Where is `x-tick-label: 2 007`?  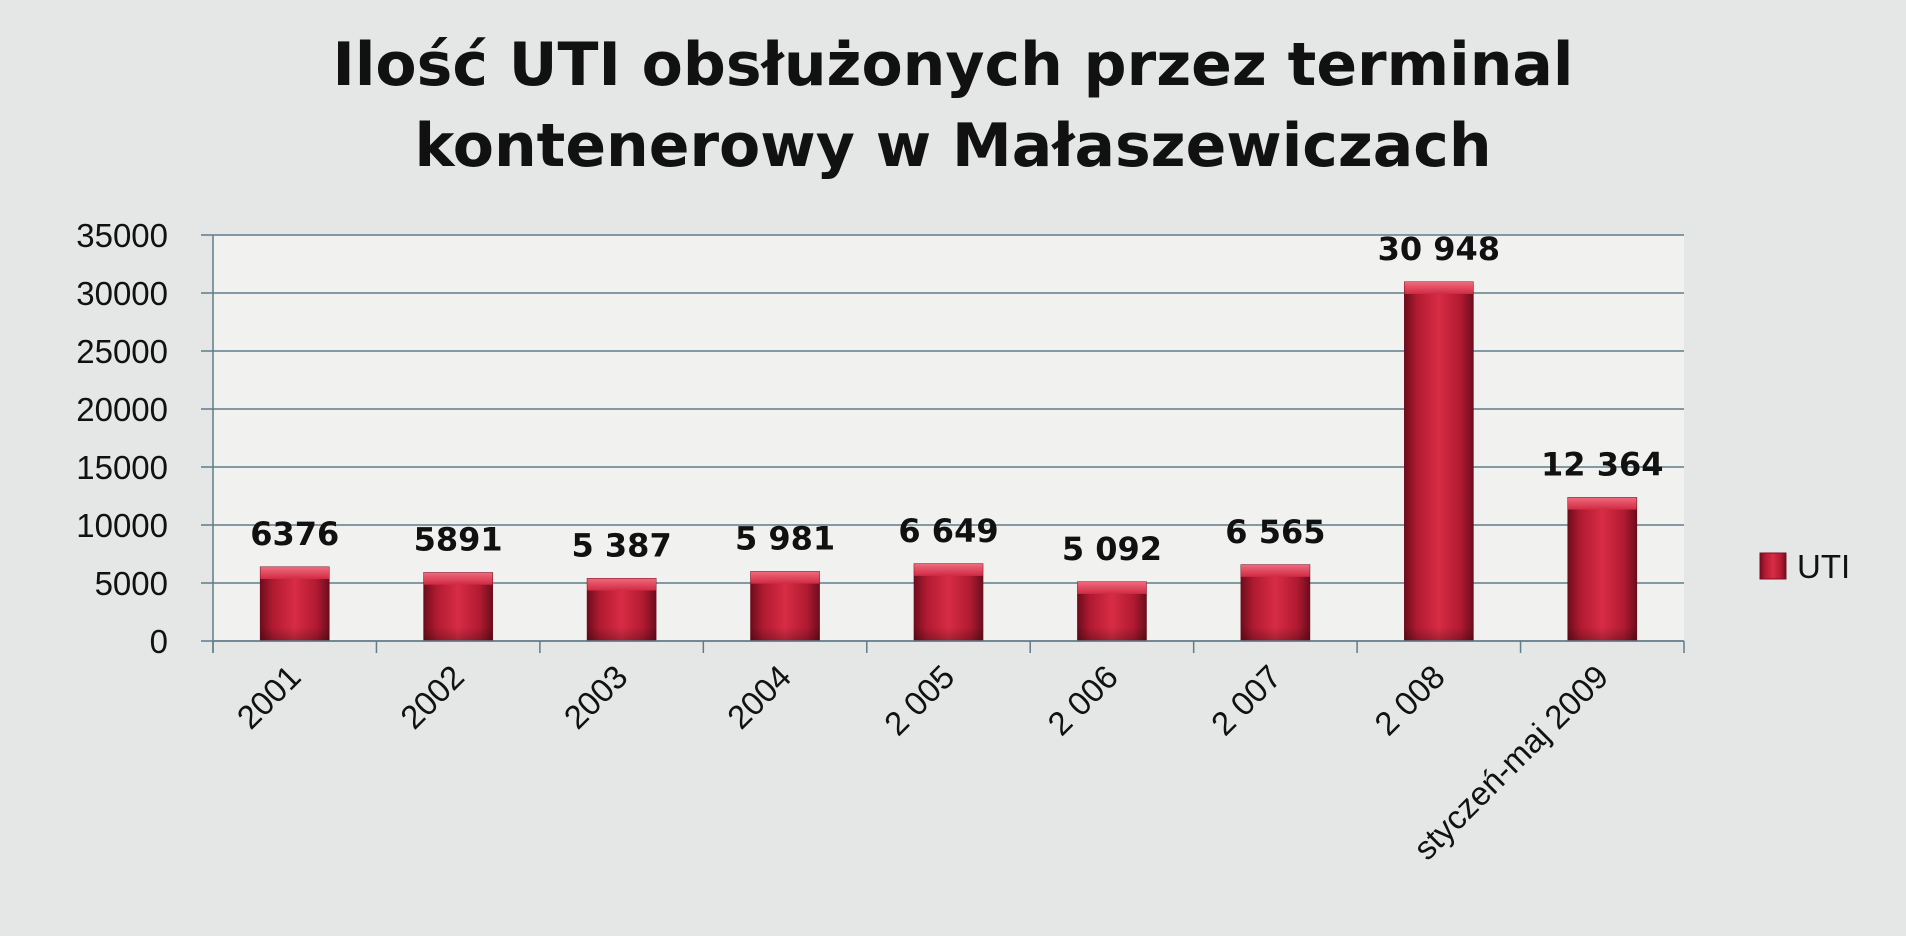
x-tick-label: 2 007 is located at coordinates (1246, 700).